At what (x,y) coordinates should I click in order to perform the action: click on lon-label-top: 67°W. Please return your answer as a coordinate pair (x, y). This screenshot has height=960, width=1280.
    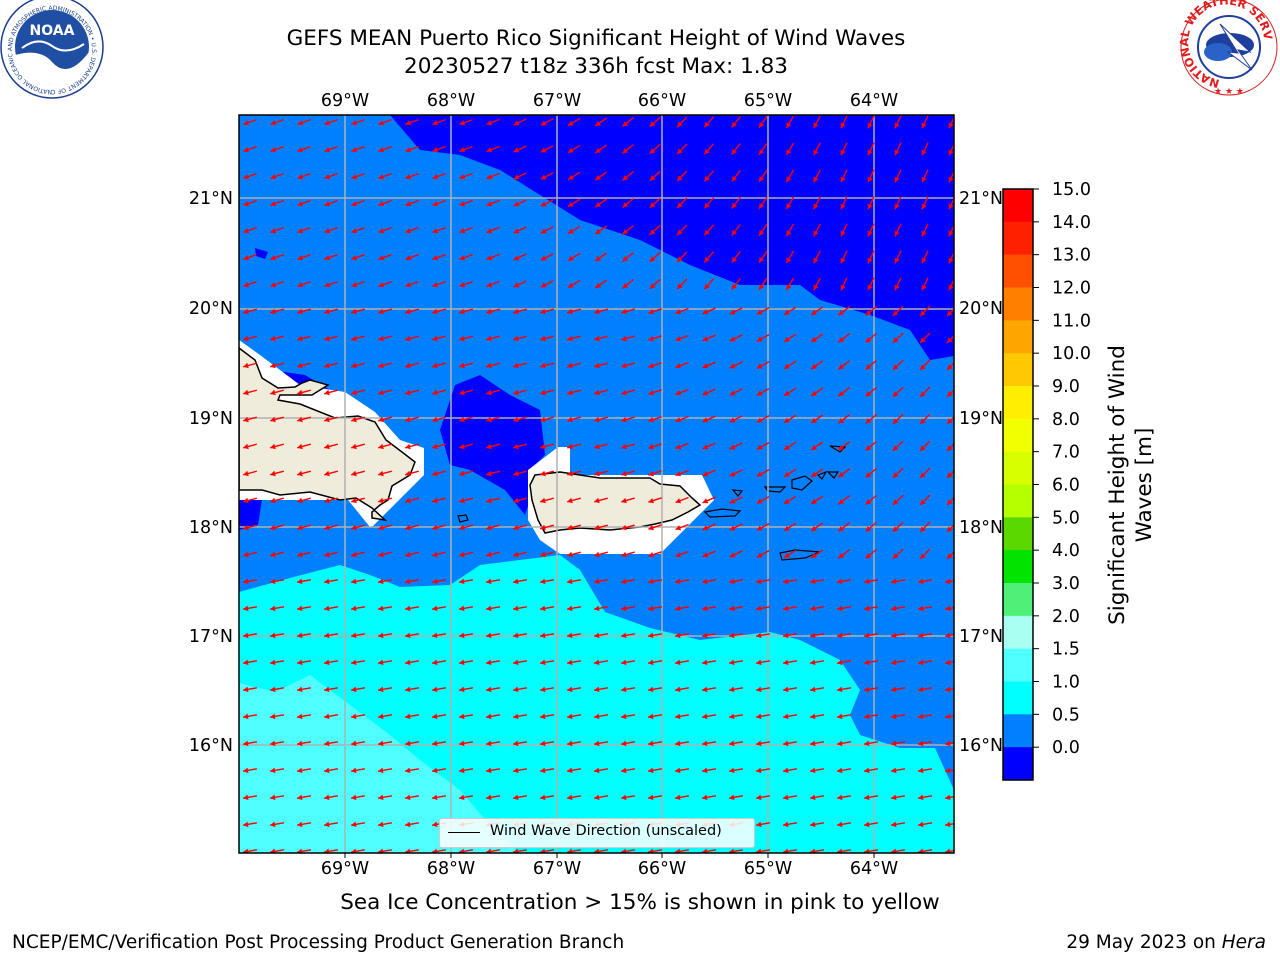
    Looking at the image, I should click on (557, 101).